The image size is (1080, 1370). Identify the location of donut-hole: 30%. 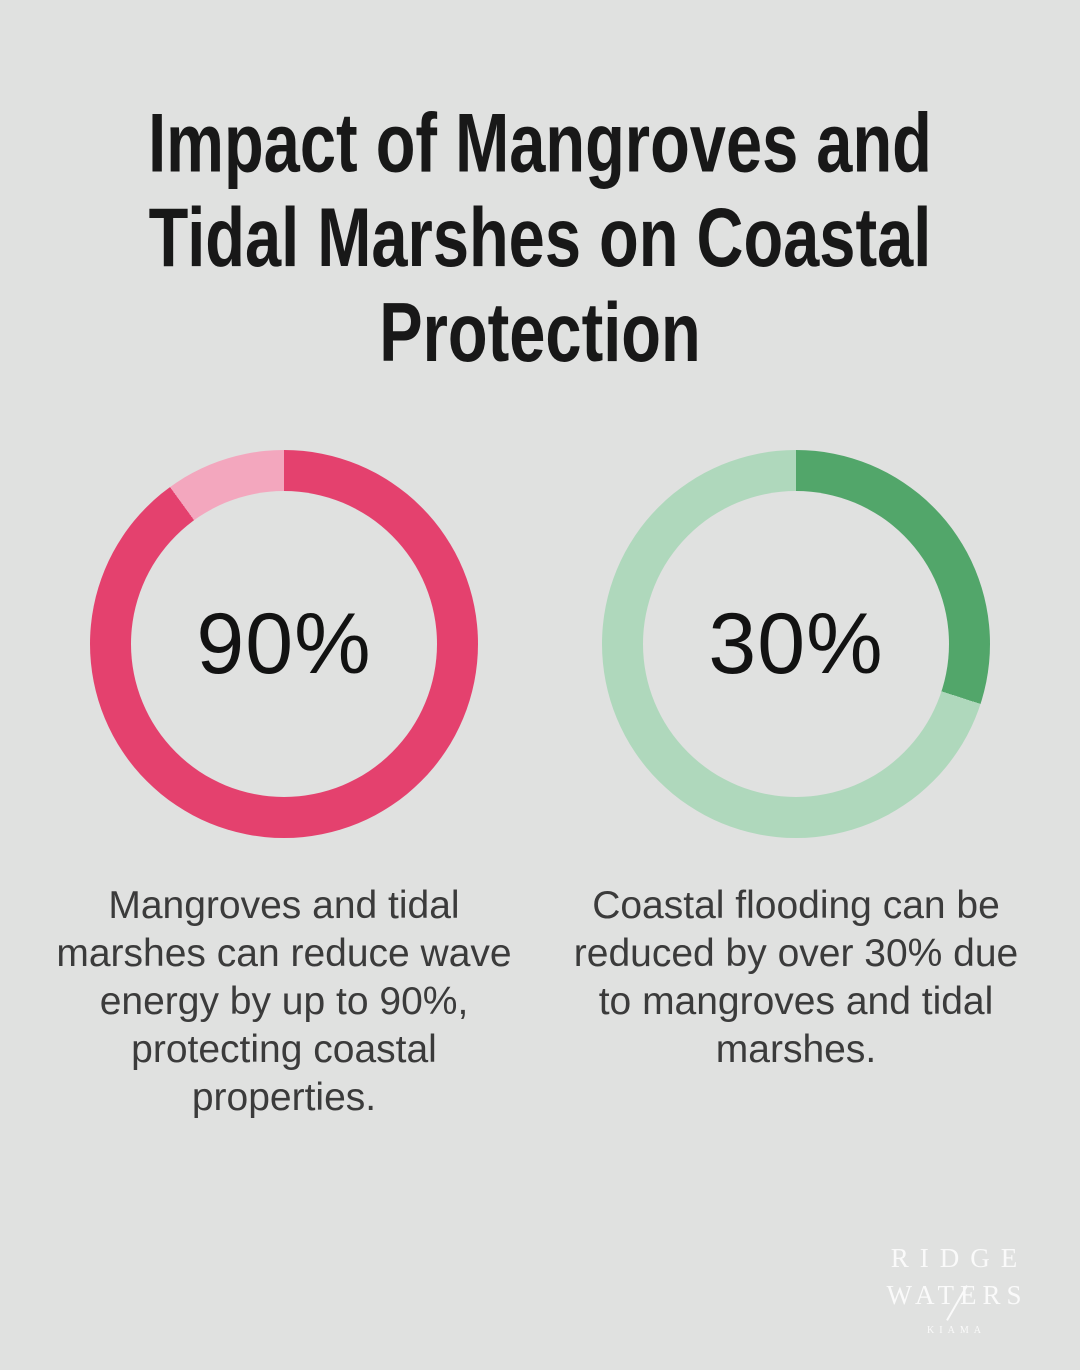
(796, 644).